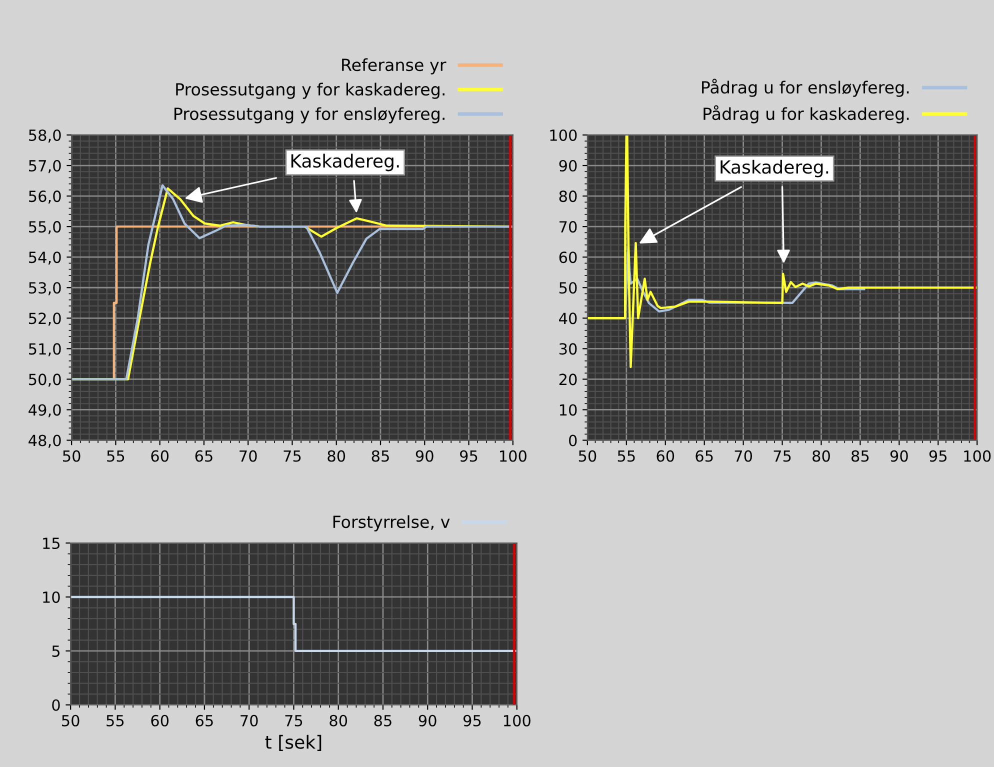 This screenshot has width=994, height=767. Describe the element at coordinates (45, 136) in the screenshot. I see `y-tick-label: 58,0` at that location.